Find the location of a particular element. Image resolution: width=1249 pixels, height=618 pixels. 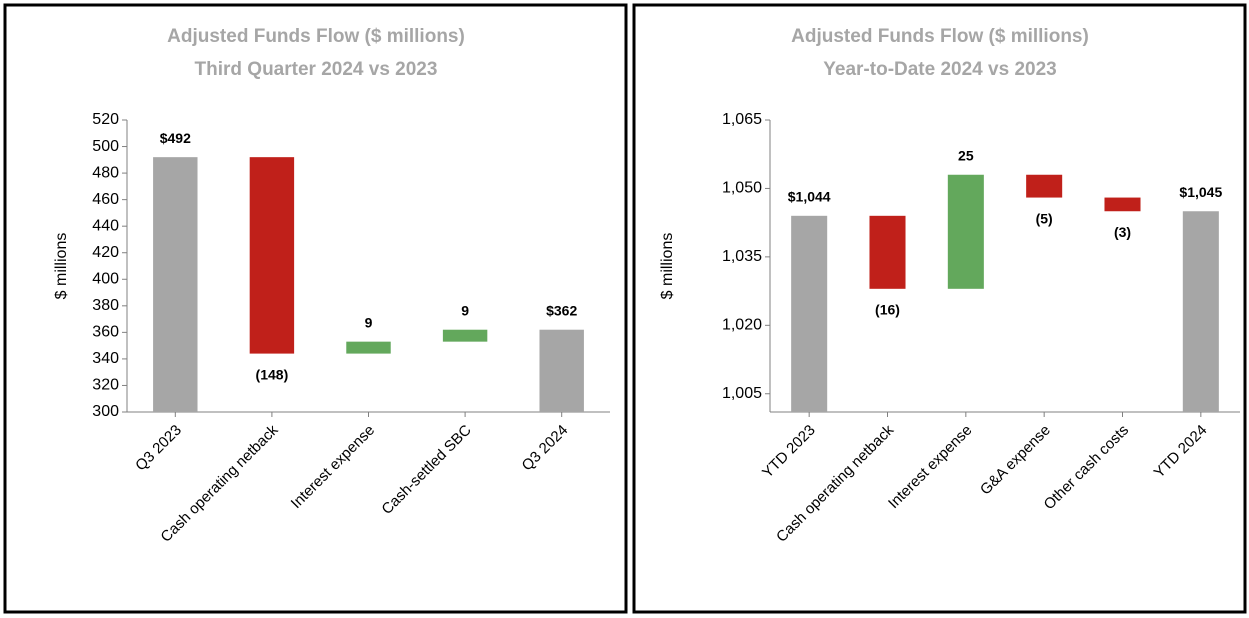

y-tick-label: 340 is located at coordinates (105, 358).